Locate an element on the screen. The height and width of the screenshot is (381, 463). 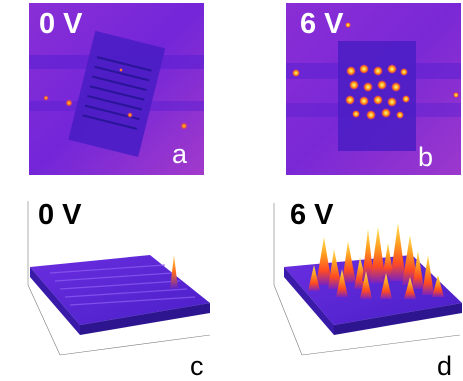
voltage-label-c: 0 V is located at coordinates (60, 215).